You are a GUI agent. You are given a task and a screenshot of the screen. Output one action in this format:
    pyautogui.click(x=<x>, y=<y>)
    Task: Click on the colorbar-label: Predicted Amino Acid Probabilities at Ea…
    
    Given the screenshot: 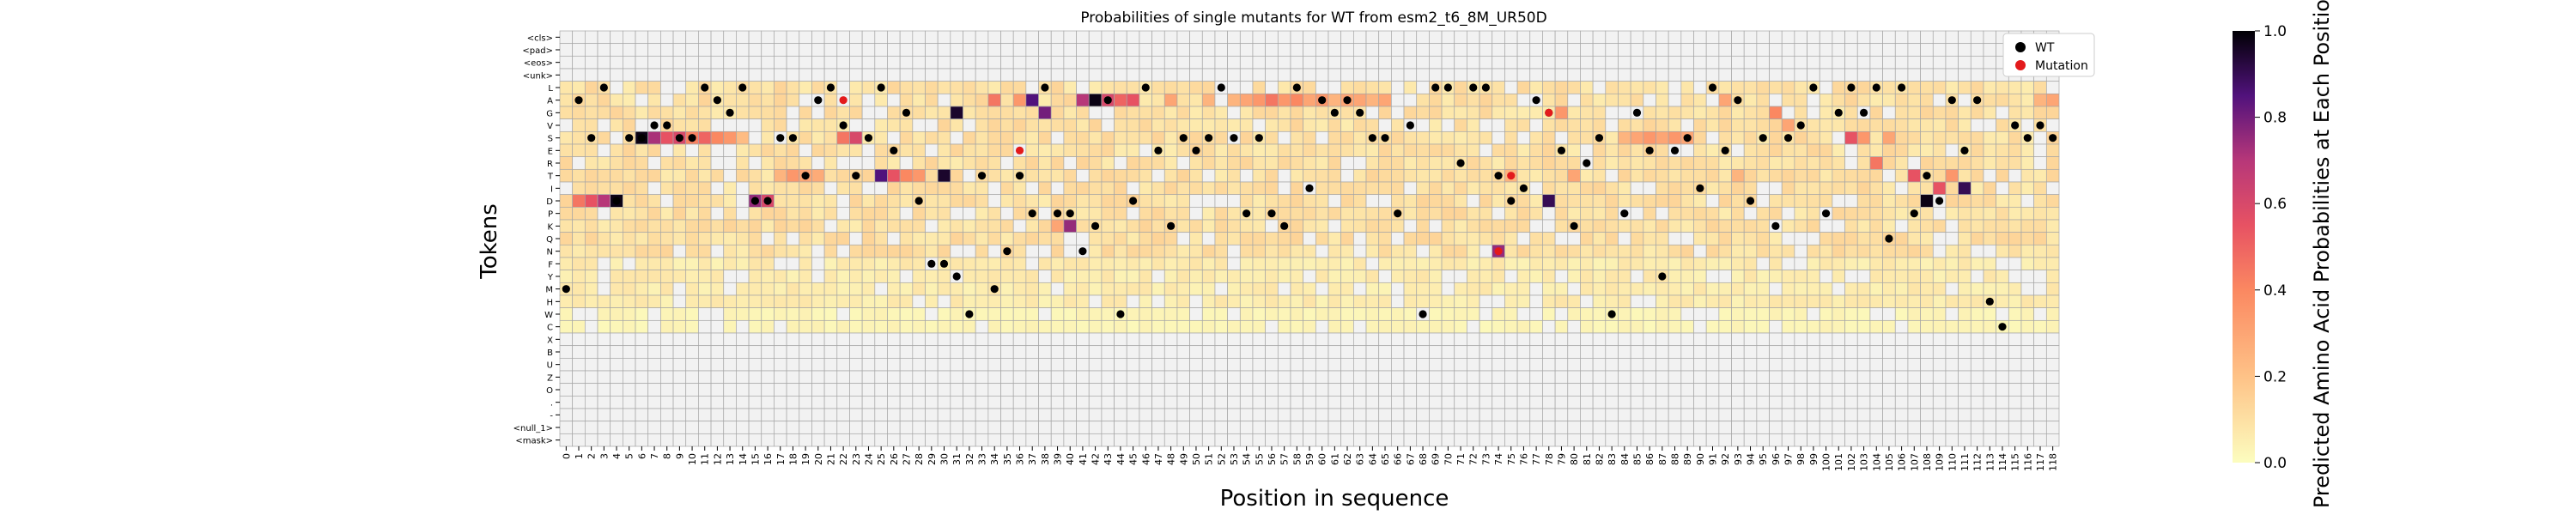 What is the action you would take?
    pyautogui.click(x=2322, y=254)
    